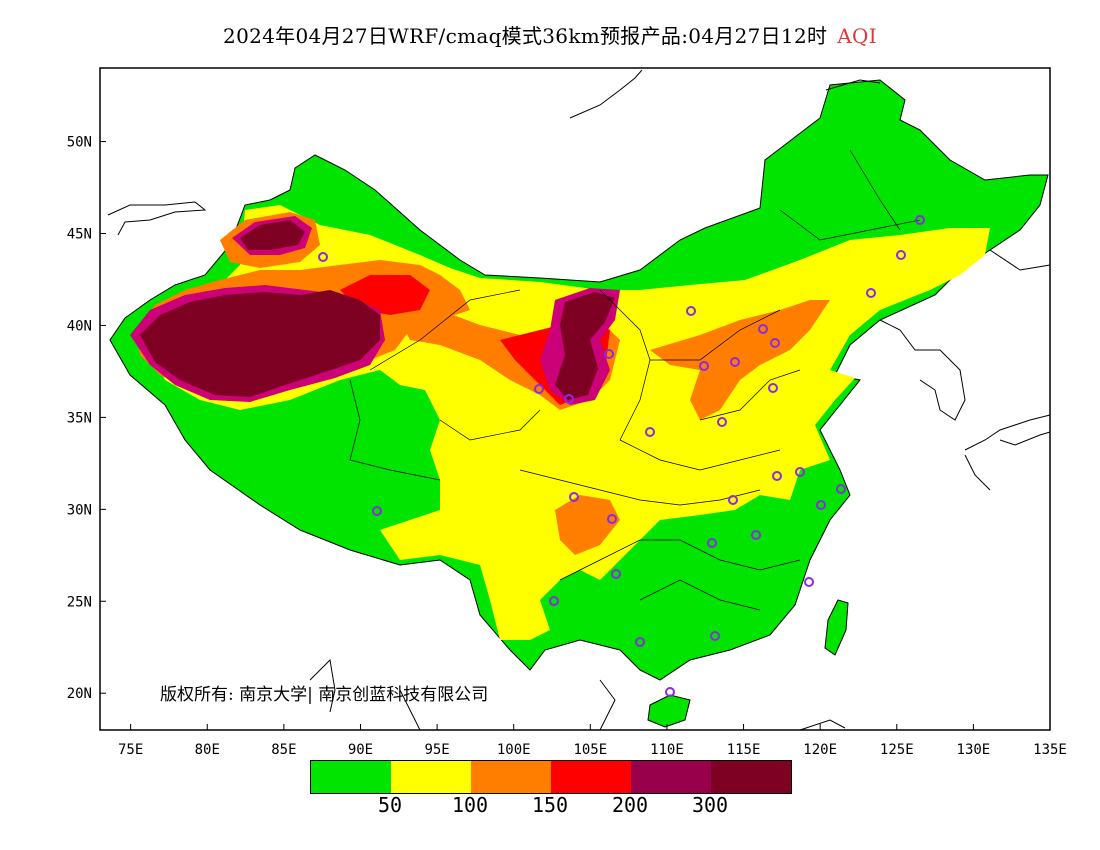  Describe the element at coordinates (79, 510) in the screenshot. I see `y-tick-label: 30N` at that location.